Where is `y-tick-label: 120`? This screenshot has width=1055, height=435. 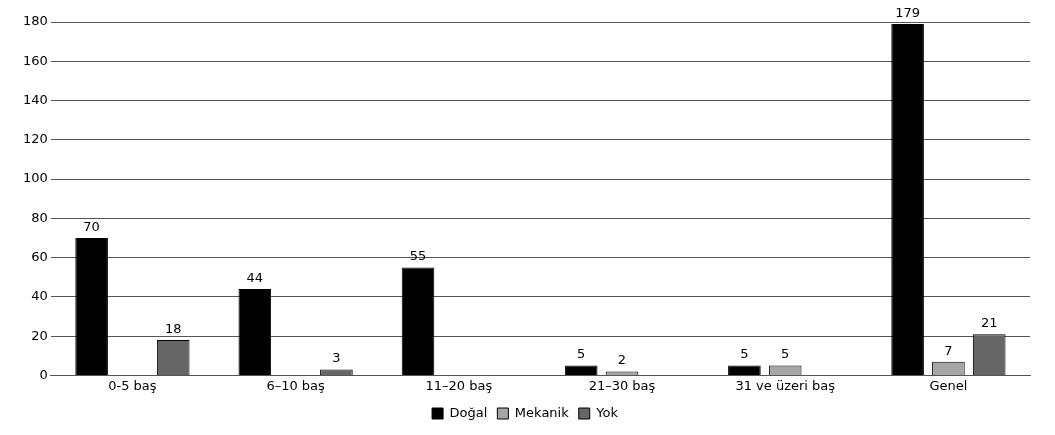
y-tick-label: 120 is located at coordinates (35, 139).